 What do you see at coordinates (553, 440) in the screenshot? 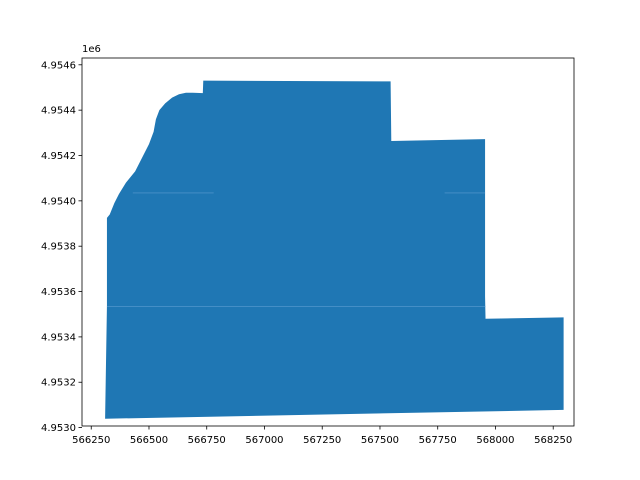
I see `x-tick-label: 568250` at bounding box center [553, 440].